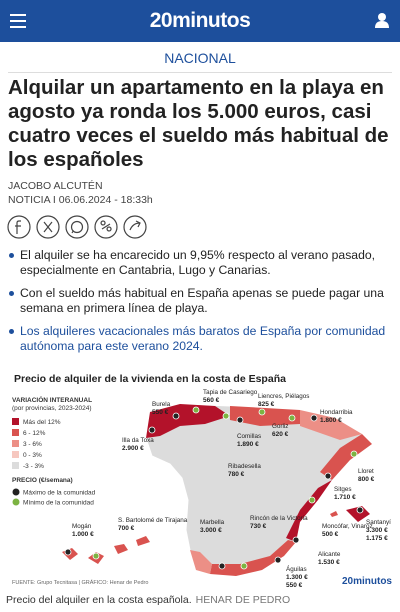 This screenshot has width=400, height=612. I want to click on city-name: Illa da Toxa, so click(138, 440).